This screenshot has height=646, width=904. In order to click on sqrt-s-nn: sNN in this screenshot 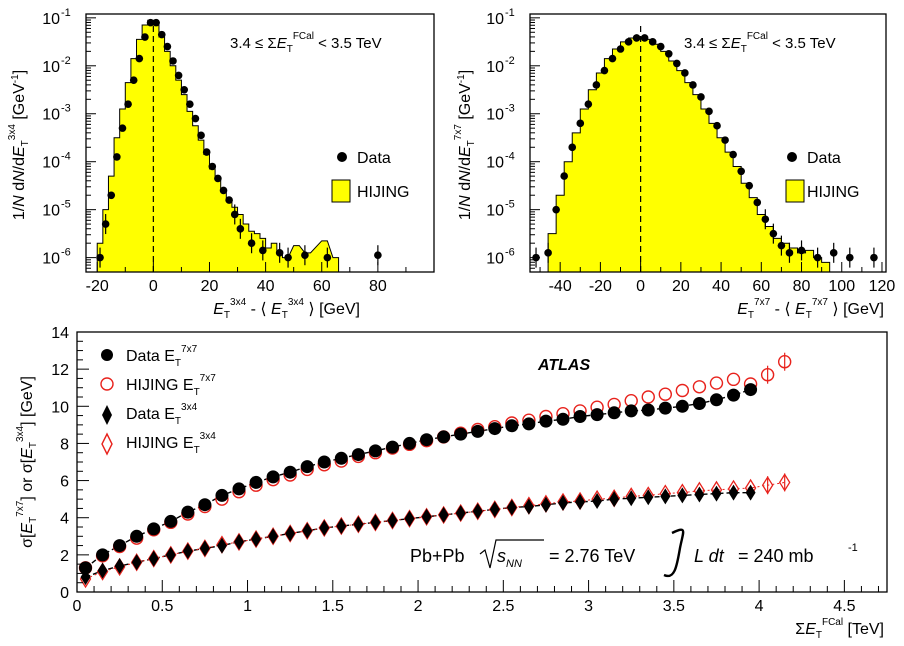, I will do `click(509, 558)`.